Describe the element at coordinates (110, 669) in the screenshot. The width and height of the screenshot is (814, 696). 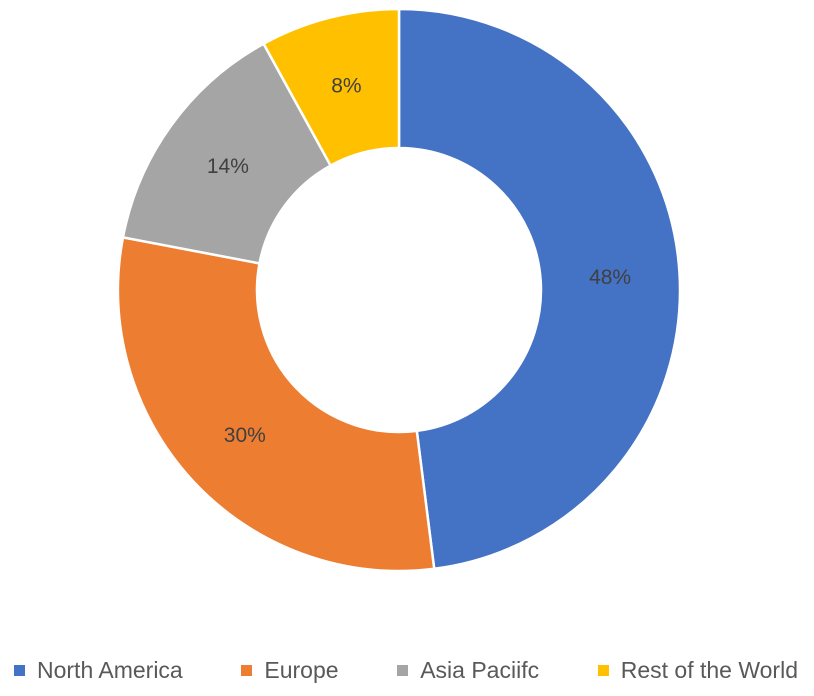
I see `legend-label: North America` at that location.